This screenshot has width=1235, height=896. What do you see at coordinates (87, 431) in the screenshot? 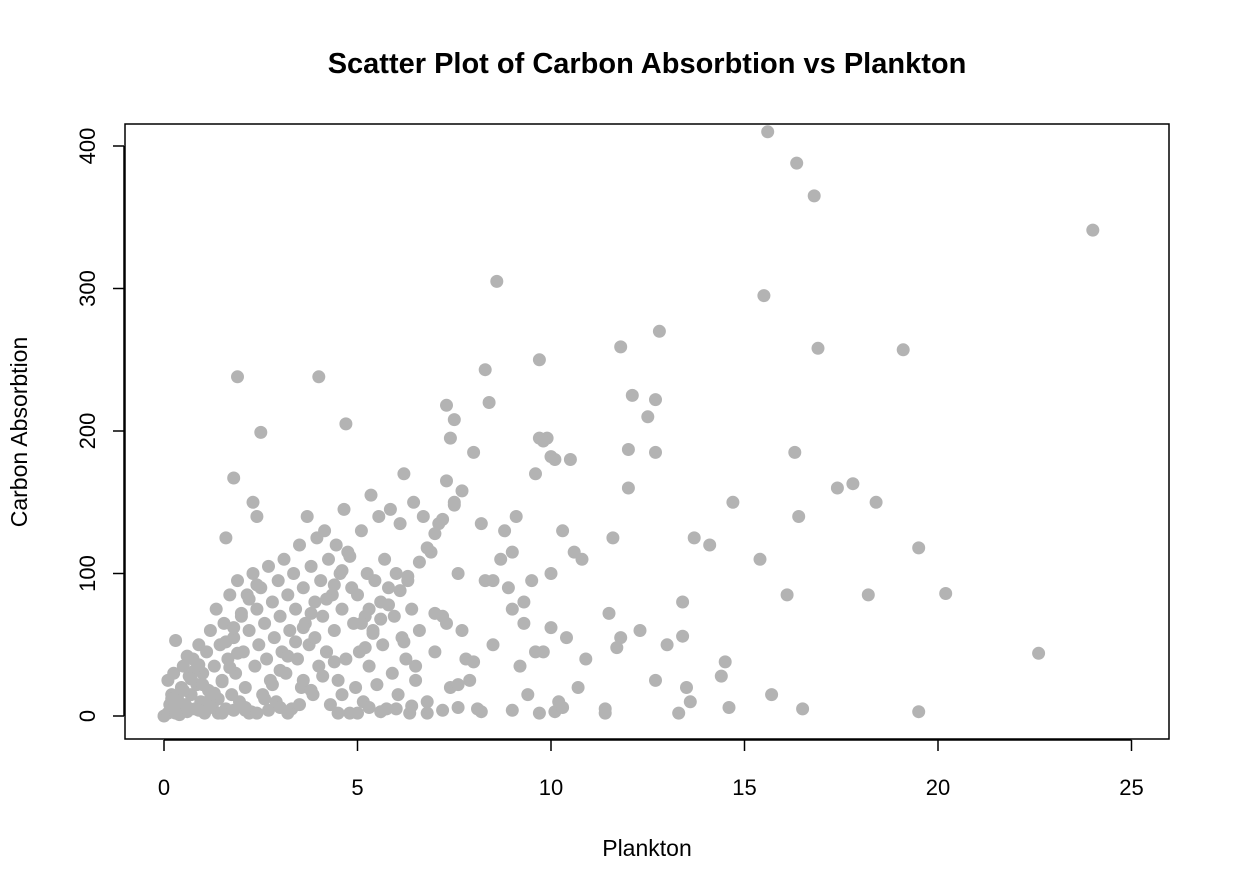
I see `y-tick-label: 200` at bounding box center [87, 431].